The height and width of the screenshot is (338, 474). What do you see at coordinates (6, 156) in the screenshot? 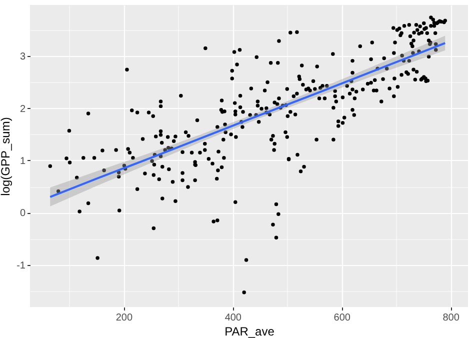
I see `y-axis-title: log(GPP_sum)` at bounding box center [6, 156].